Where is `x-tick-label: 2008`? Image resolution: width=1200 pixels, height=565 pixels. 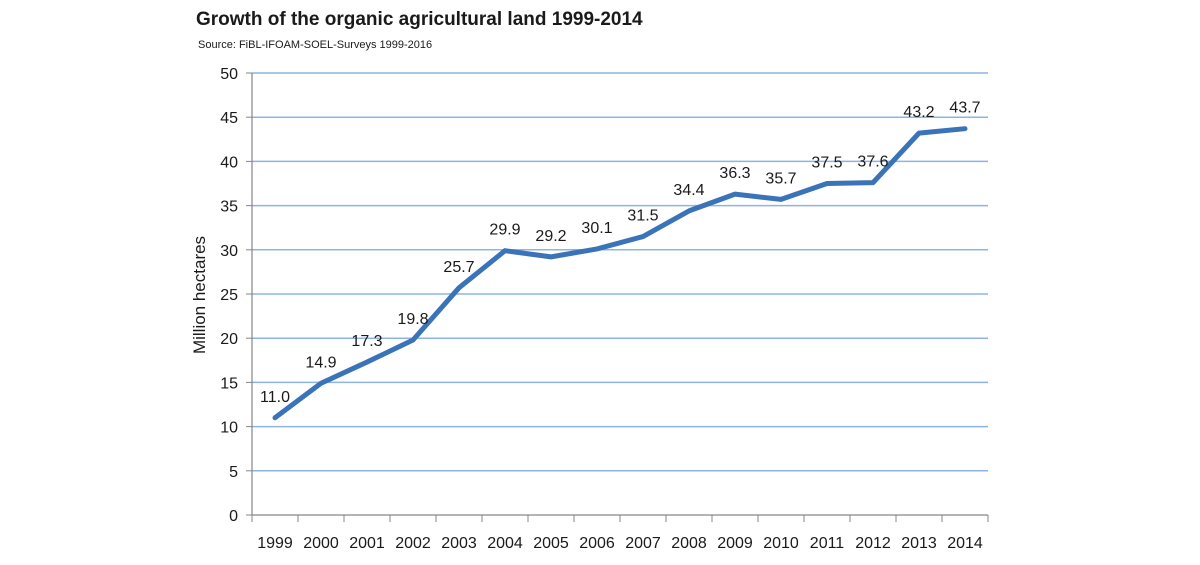
x-tick-label: 2008 is located at coordinates (689, 543).